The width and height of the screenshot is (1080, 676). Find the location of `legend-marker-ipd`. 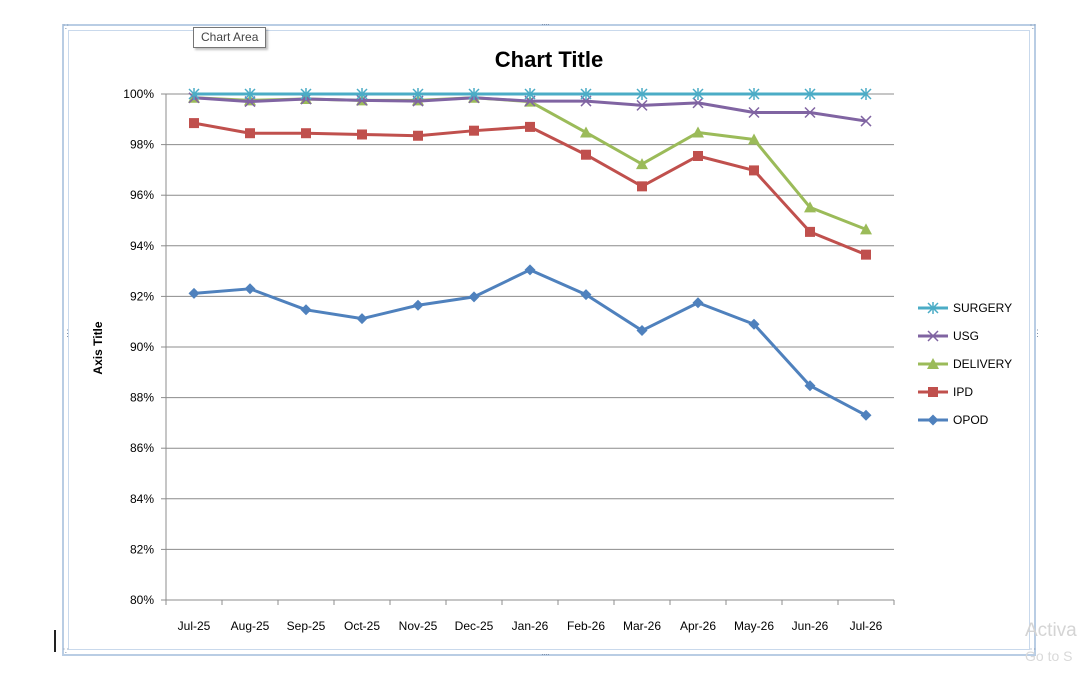

legend-marker-ipd is located at coordinates (933, 392).